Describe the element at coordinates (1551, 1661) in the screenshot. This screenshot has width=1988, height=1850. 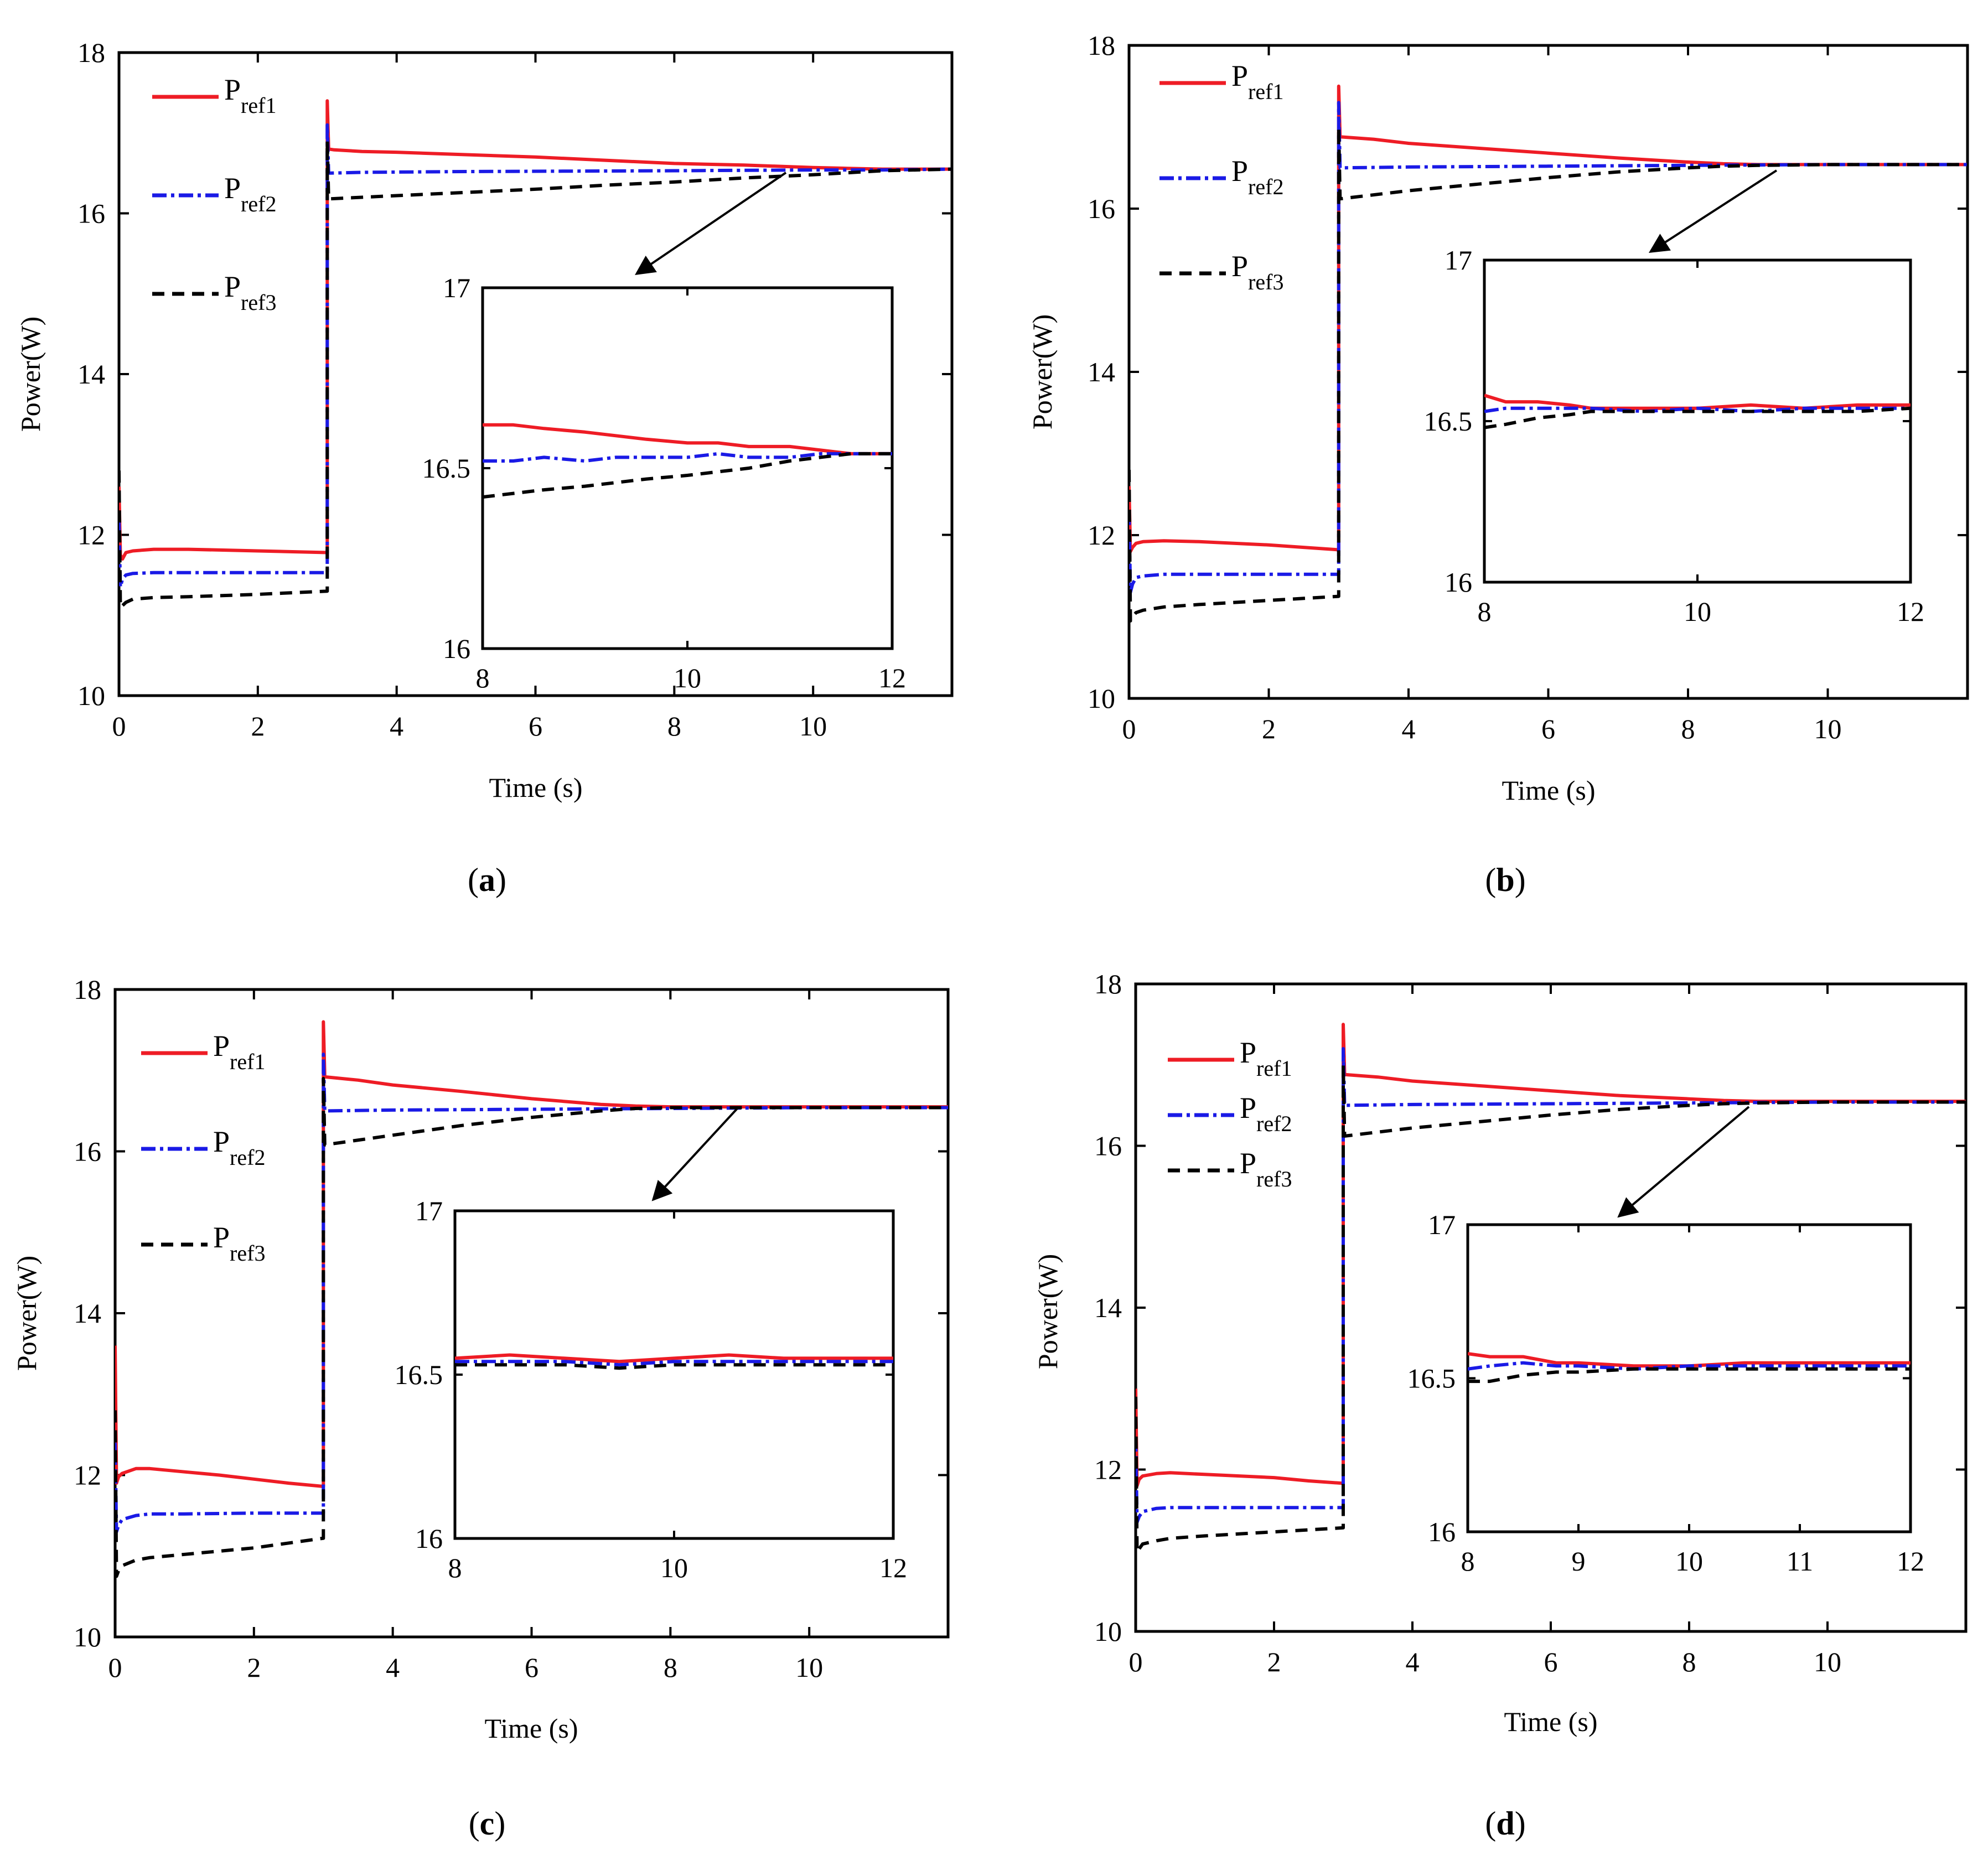
I see `panel-d-xtick-label: 6` at that location.